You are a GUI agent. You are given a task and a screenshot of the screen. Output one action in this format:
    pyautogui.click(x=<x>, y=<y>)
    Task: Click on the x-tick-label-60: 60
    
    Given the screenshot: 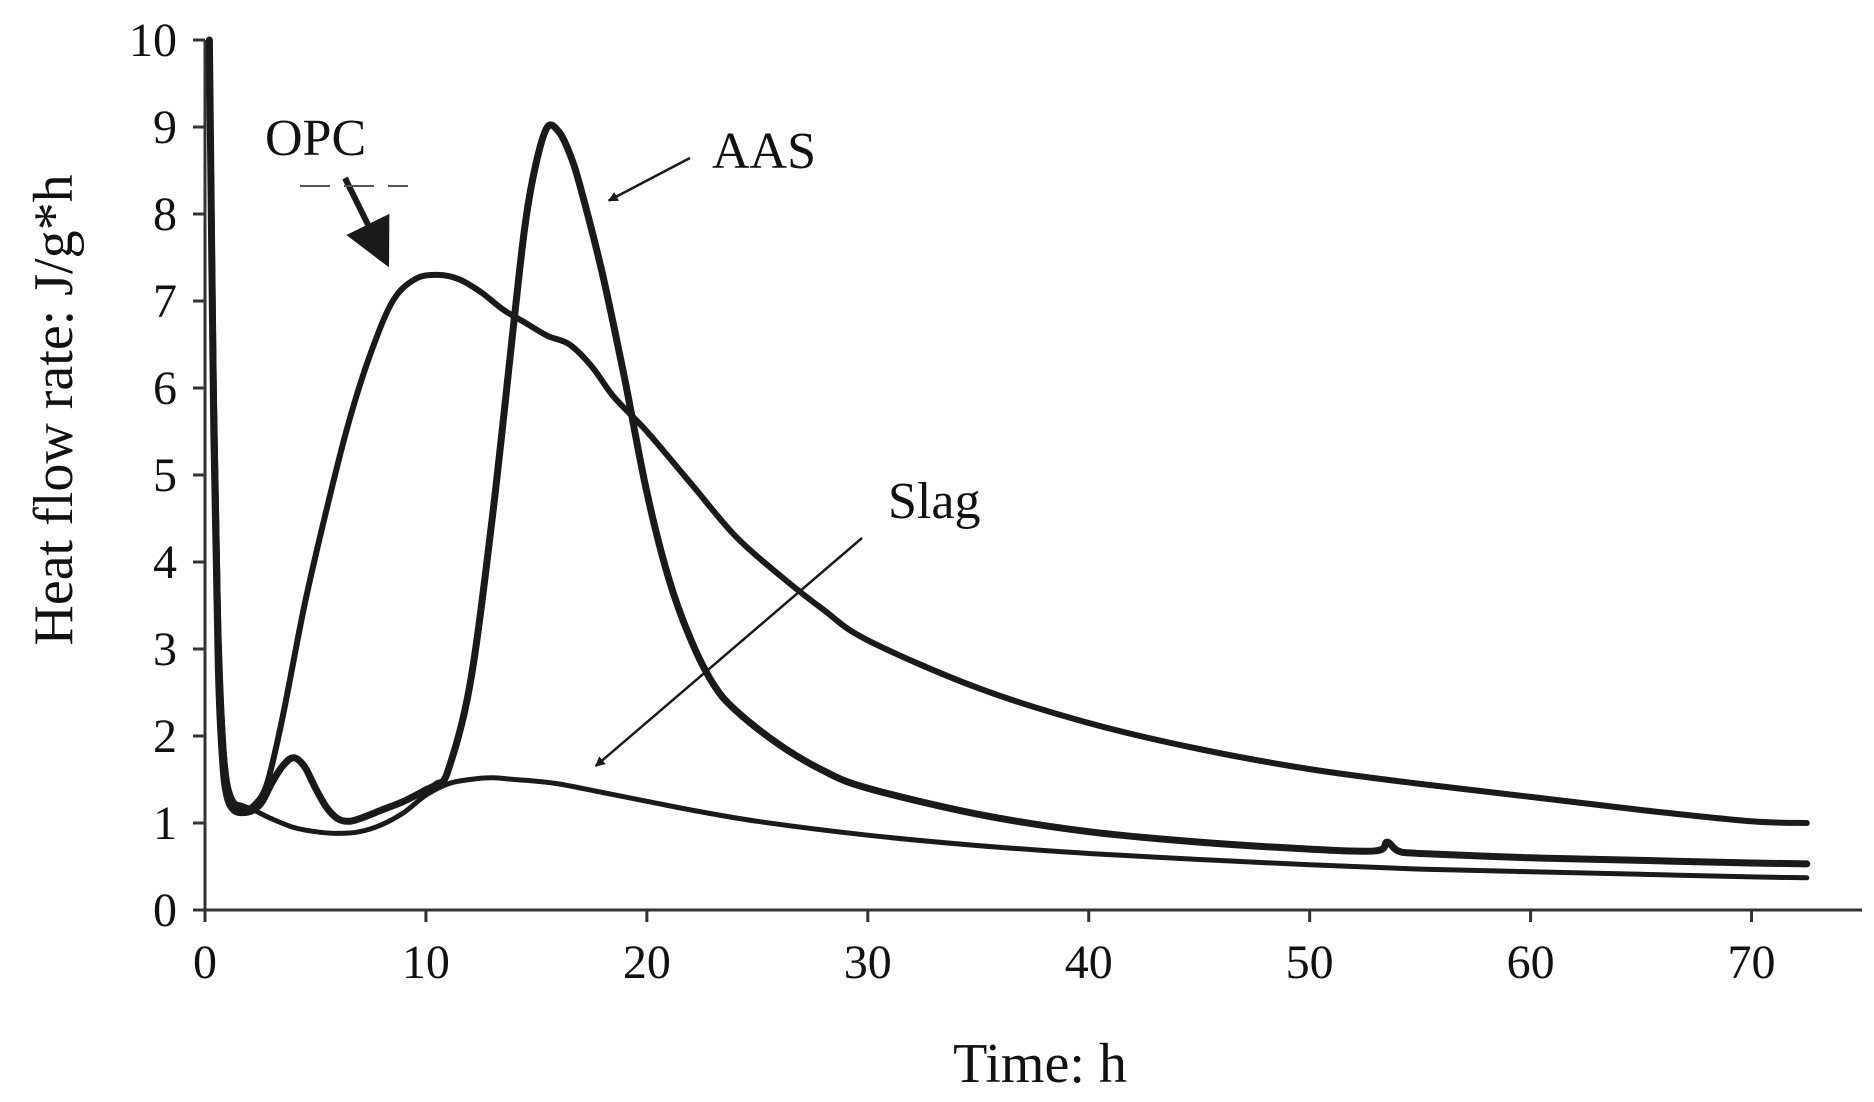 What is the action you would take?
    pyautogui.click(x=1531, y=962)
    